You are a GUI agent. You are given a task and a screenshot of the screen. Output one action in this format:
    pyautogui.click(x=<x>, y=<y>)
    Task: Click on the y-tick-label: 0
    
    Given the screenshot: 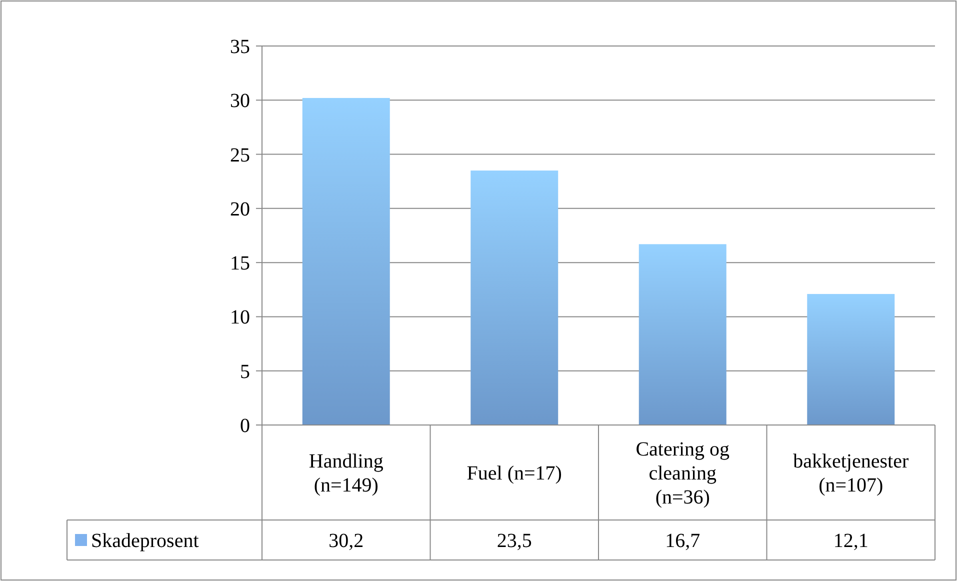 What is the action you would take?
    pyautogui.click(x=245, y=426)
    